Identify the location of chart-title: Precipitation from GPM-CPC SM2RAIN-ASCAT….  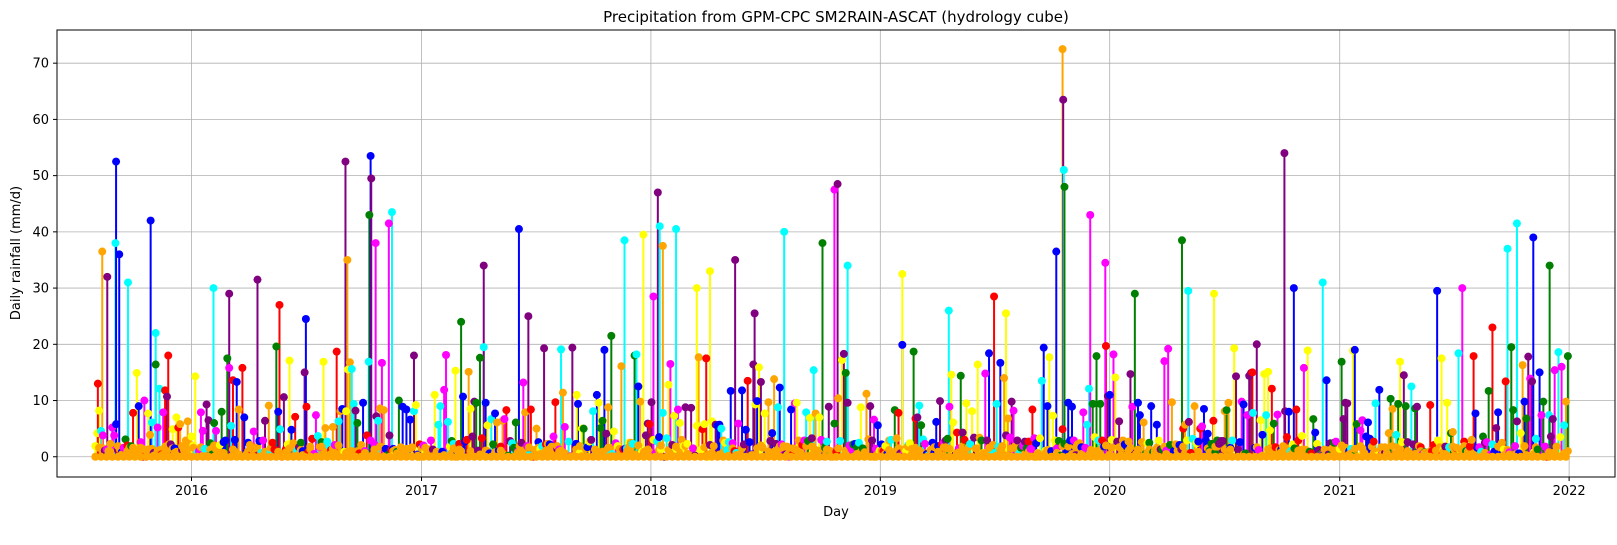
(836, 17).